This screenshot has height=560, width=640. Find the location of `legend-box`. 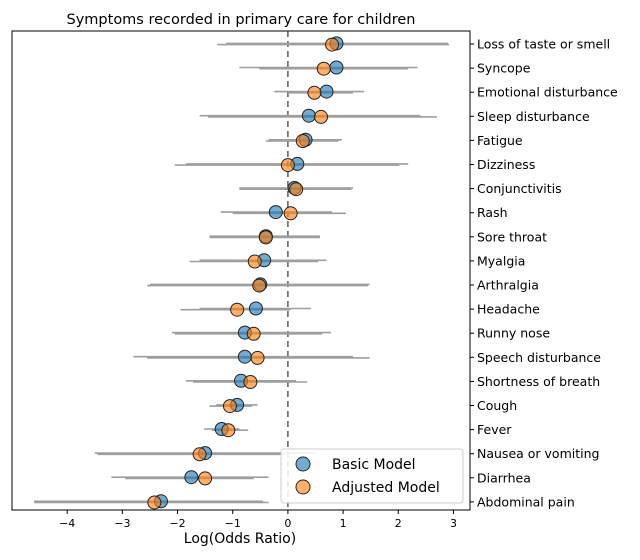

legend-box is located at coordinates (372, 476).